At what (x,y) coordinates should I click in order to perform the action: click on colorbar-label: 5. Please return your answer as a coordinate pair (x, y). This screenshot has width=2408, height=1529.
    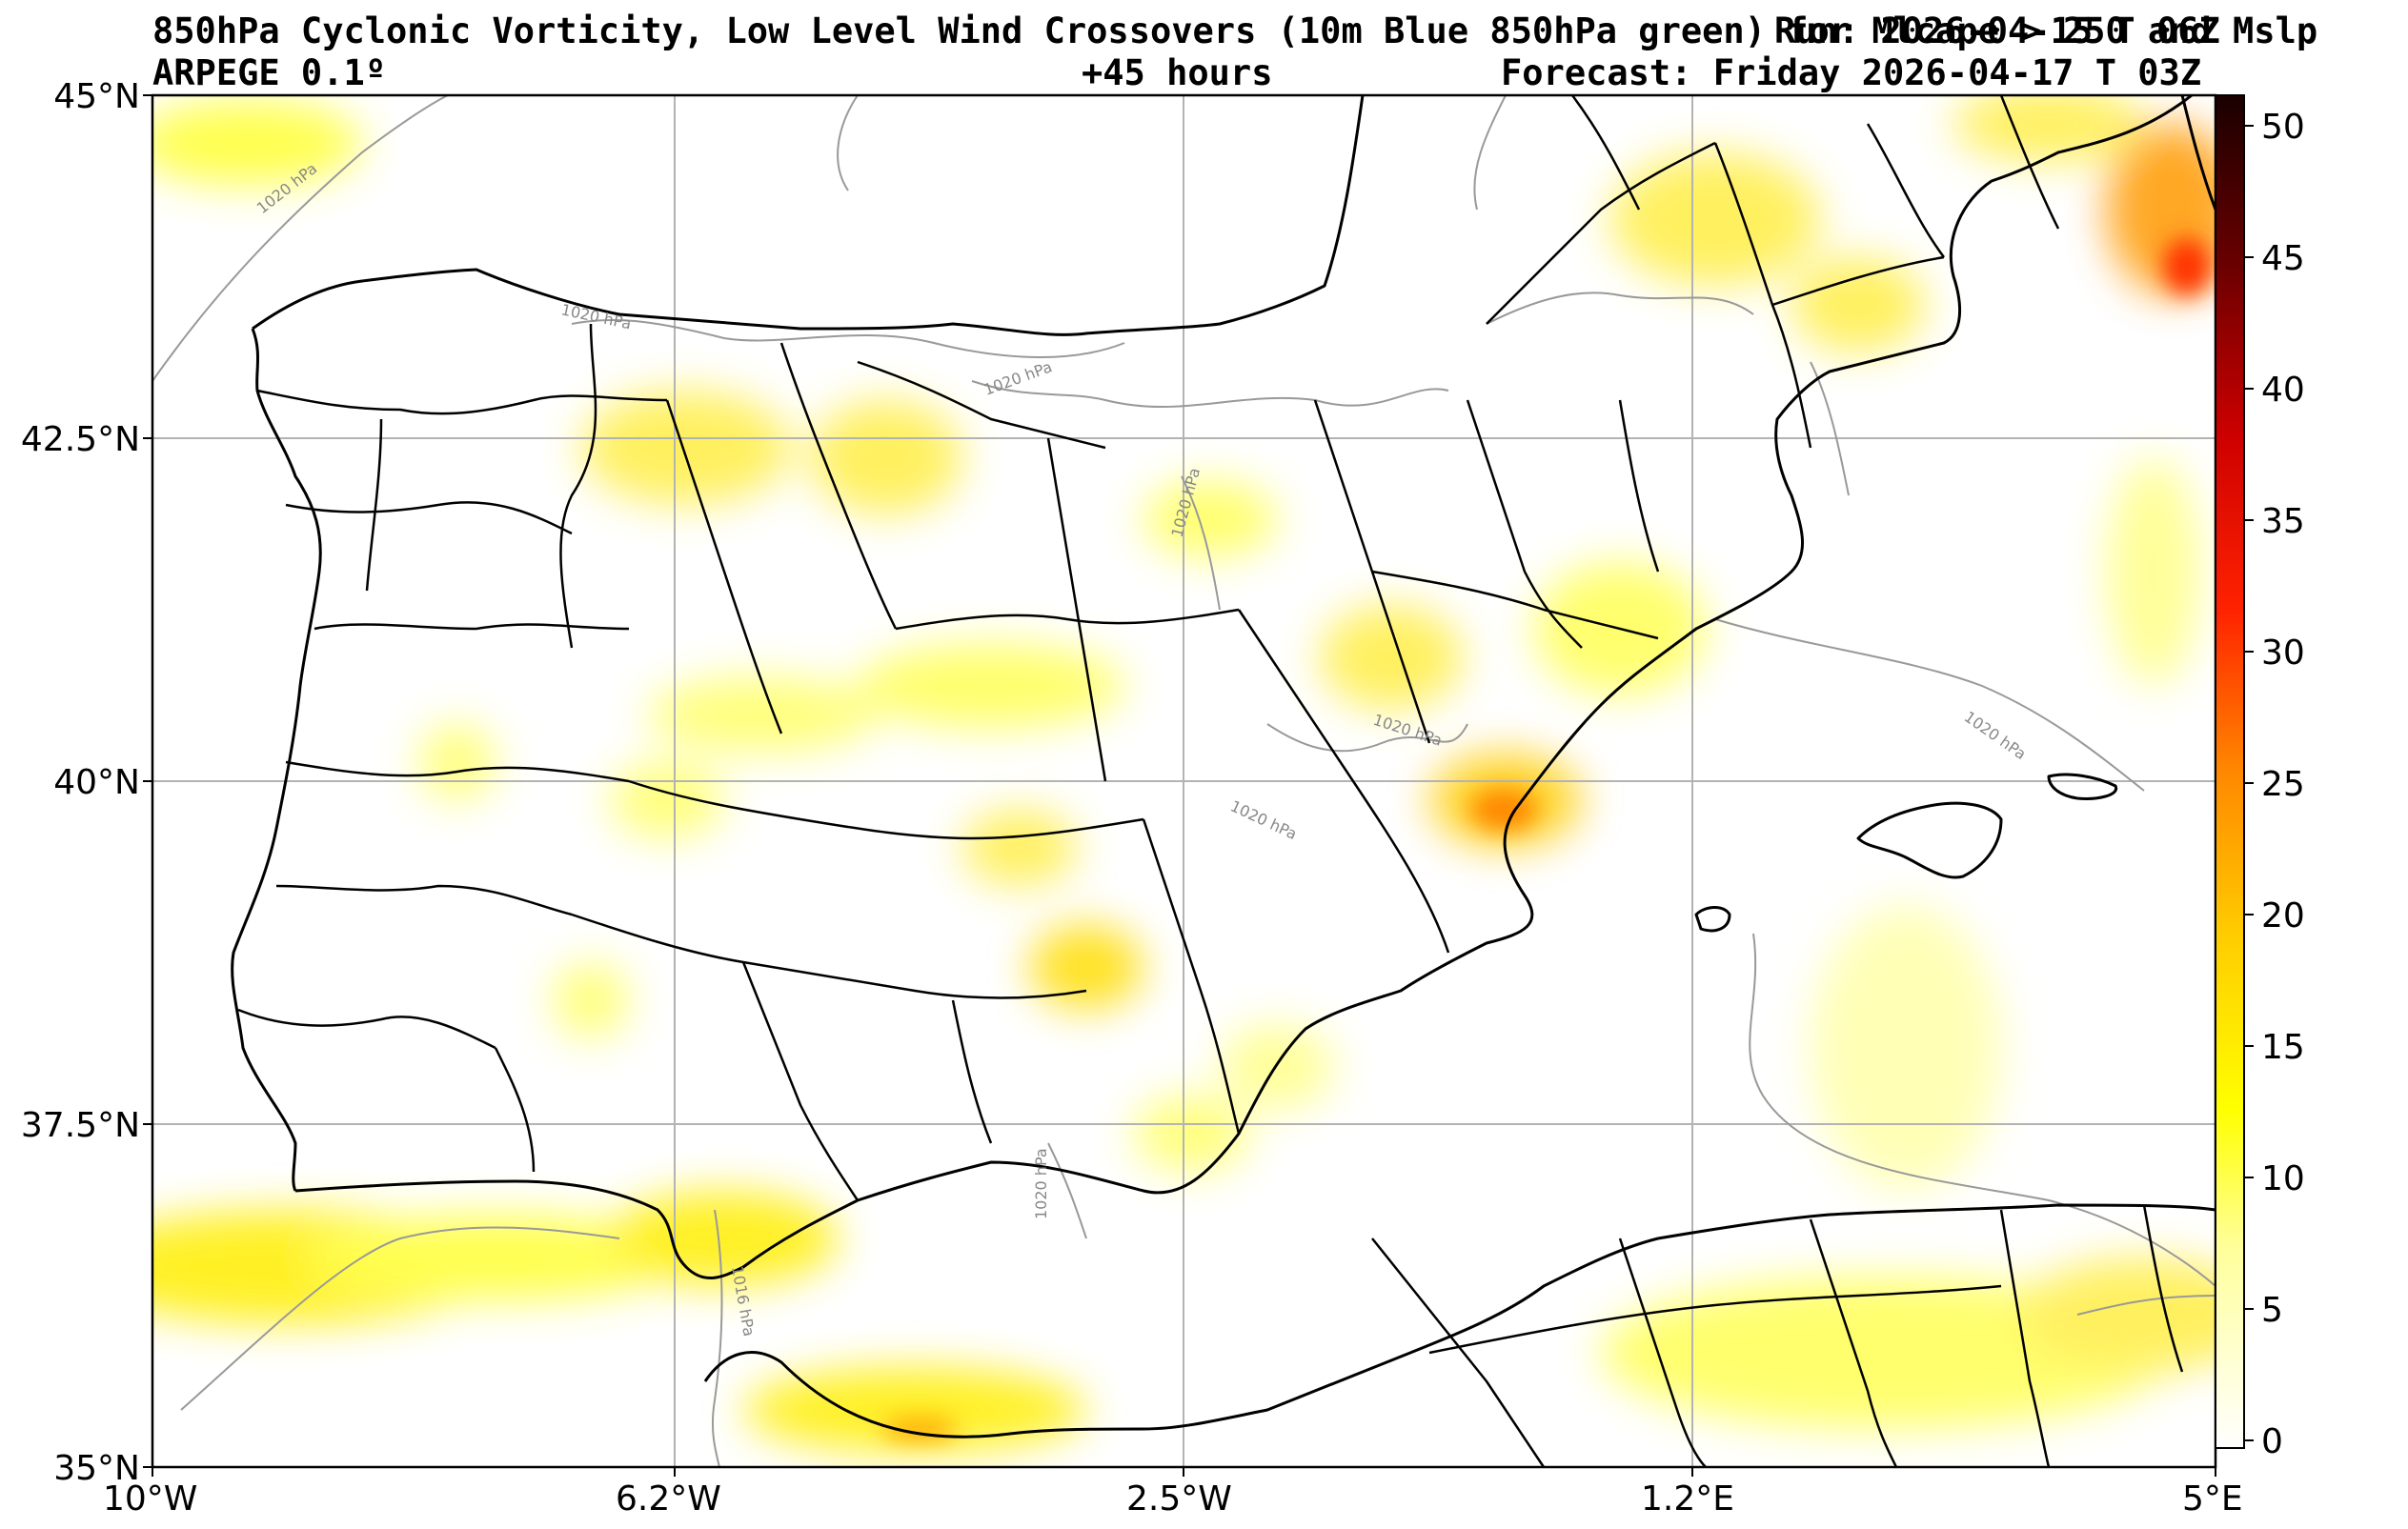
    Looking at the image, I should click on (2272, 1310).